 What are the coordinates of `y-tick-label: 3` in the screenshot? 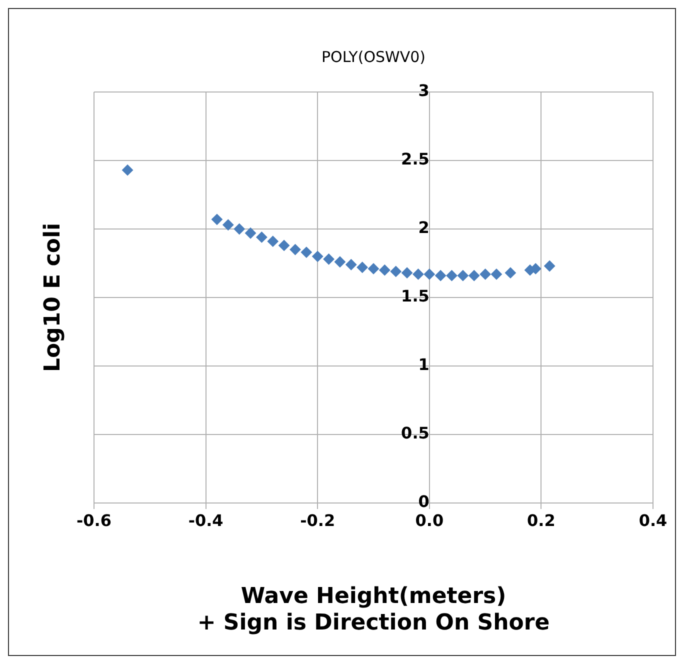 It's located at (424, 90).